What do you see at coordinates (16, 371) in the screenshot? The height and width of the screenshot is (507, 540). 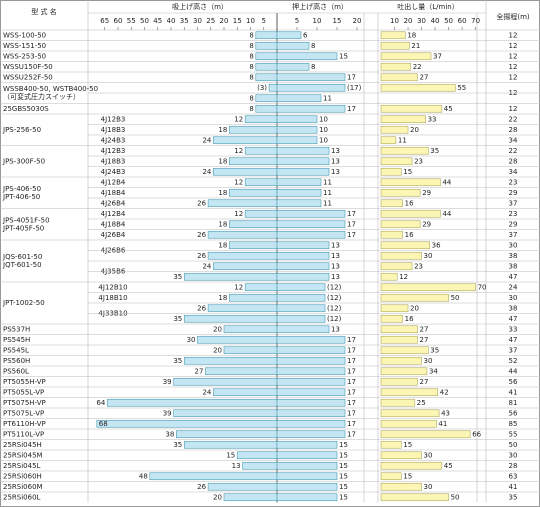 I see `model-name: PS560L` at bounding box center [16, 371].